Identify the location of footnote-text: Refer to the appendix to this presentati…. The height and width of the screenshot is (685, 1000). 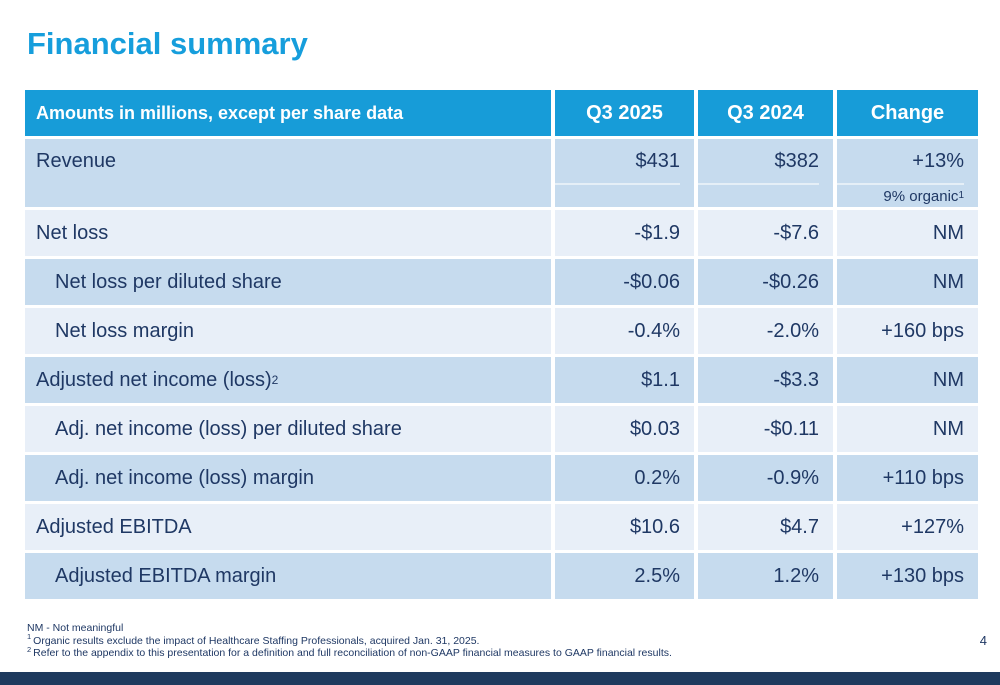
(352, 653).